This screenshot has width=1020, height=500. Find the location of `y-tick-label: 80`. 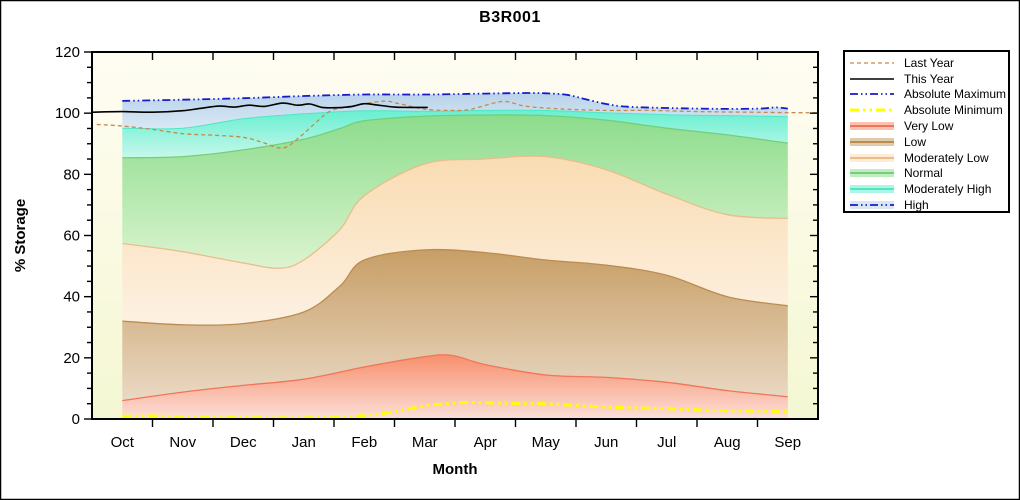

y-tick-label: 80 is located at coordinates (71, 174).